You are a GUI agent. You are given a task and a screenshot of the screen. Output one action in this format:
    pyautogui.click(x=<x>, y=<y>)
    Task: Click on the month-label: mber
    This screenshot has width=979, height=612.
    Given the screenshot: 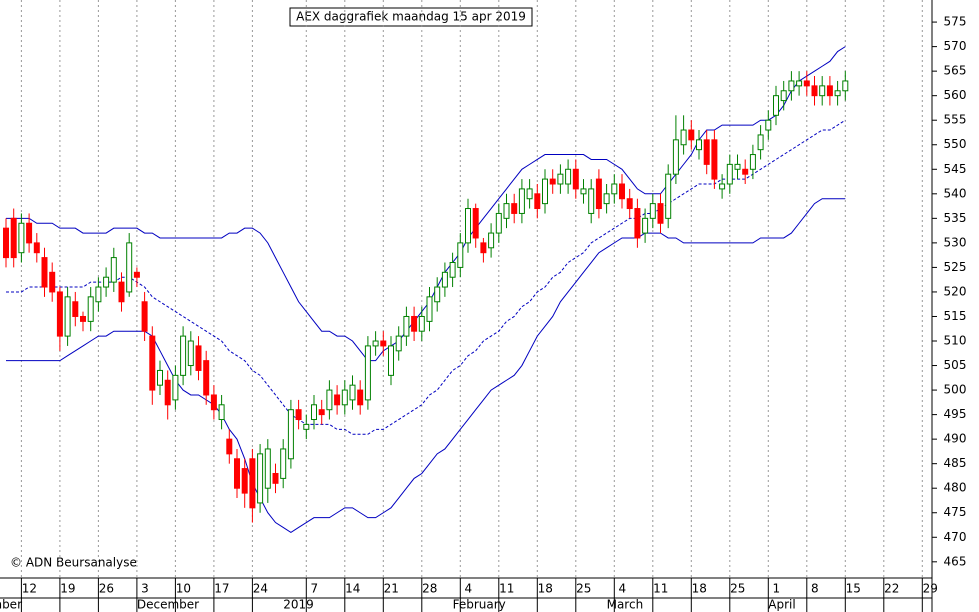 What is the action you would take?
    pyautogui.click(x=11, y=605)
    